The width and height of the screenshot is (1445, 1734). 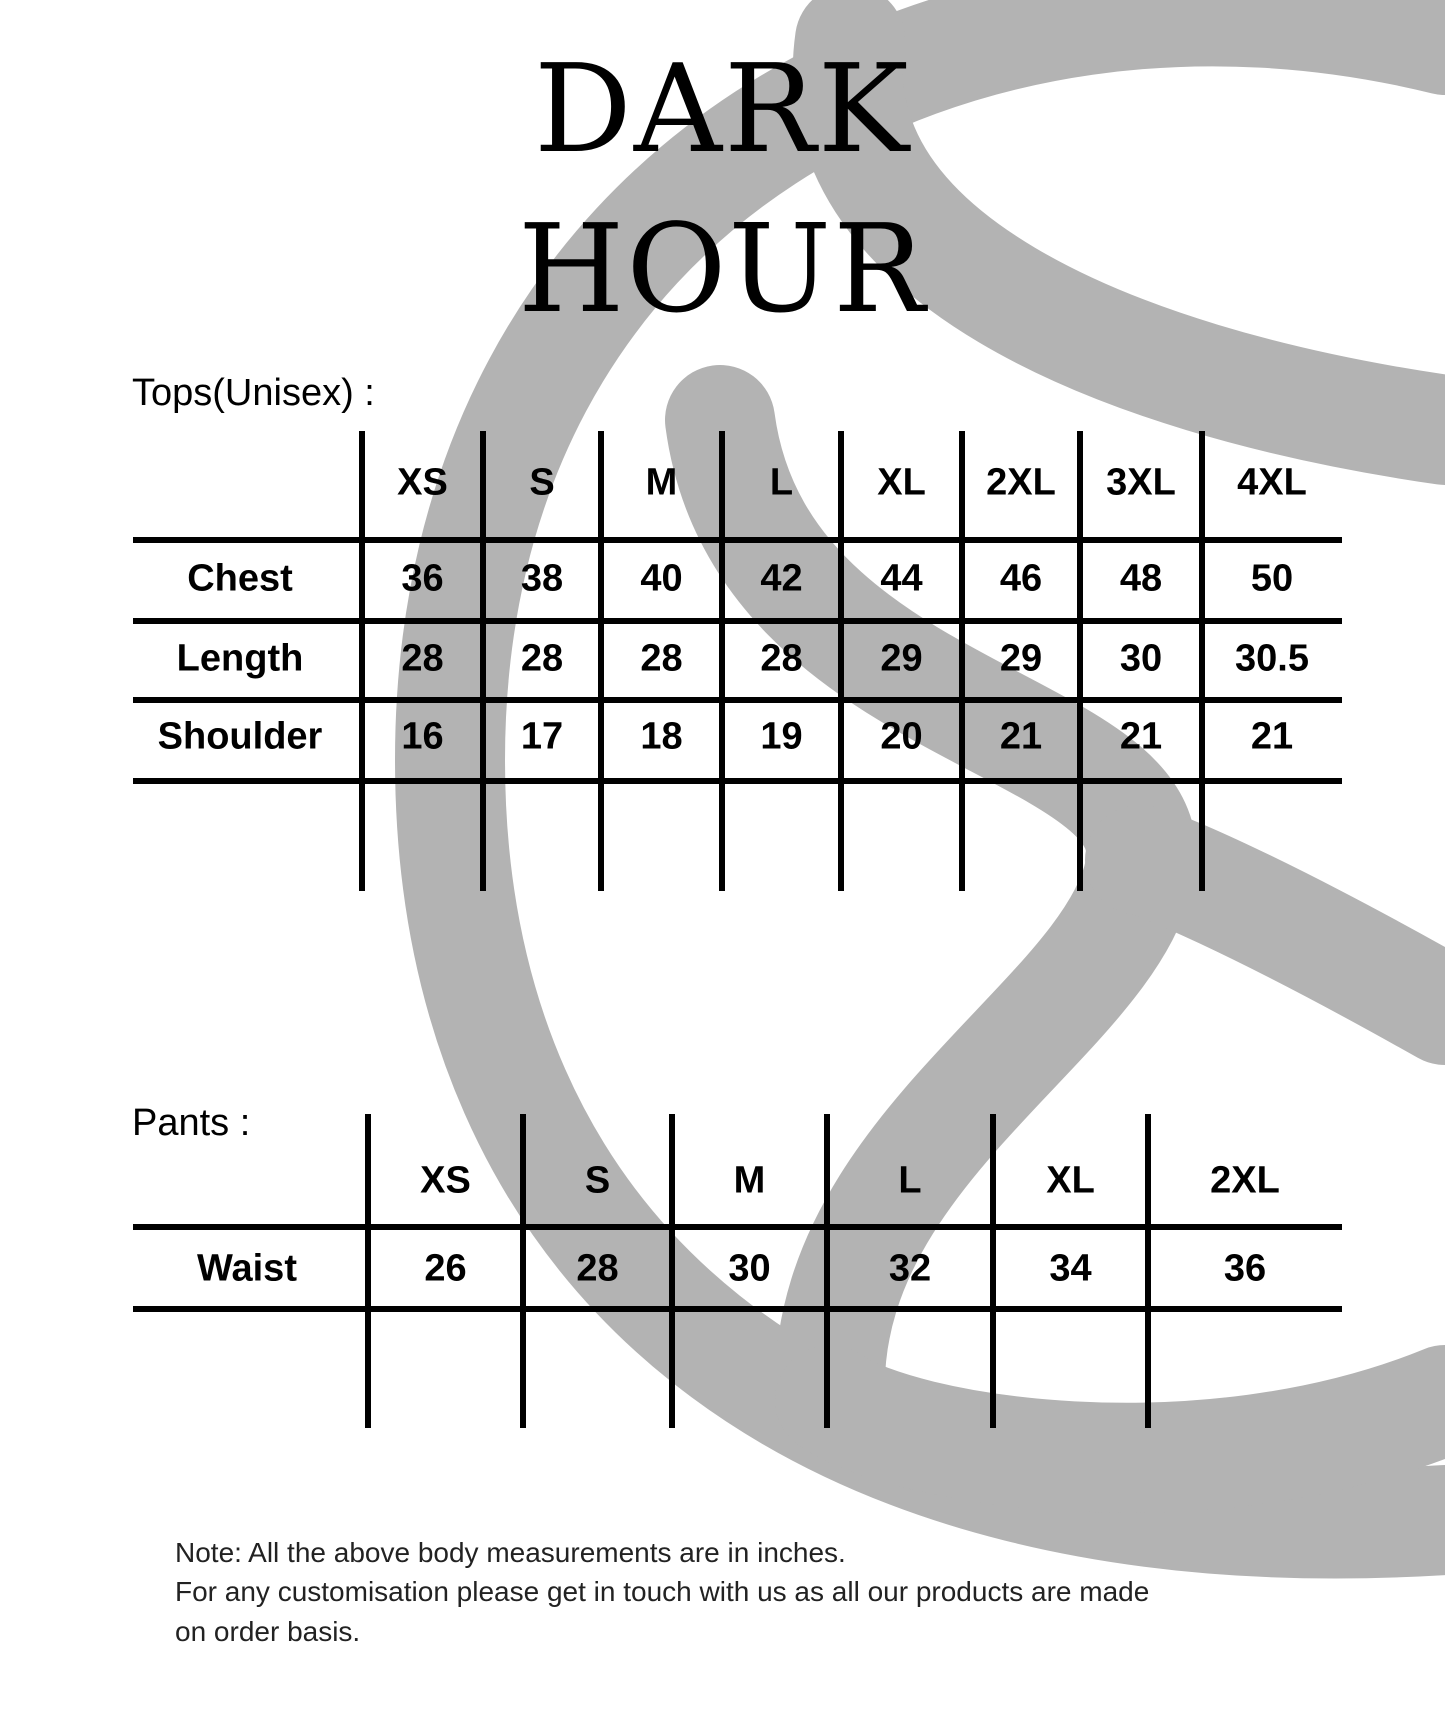 What do you see at coordinates (1021, 578) in the screenshot?
I see `measurement-cell: 46` at bounding box center [1021, 578].